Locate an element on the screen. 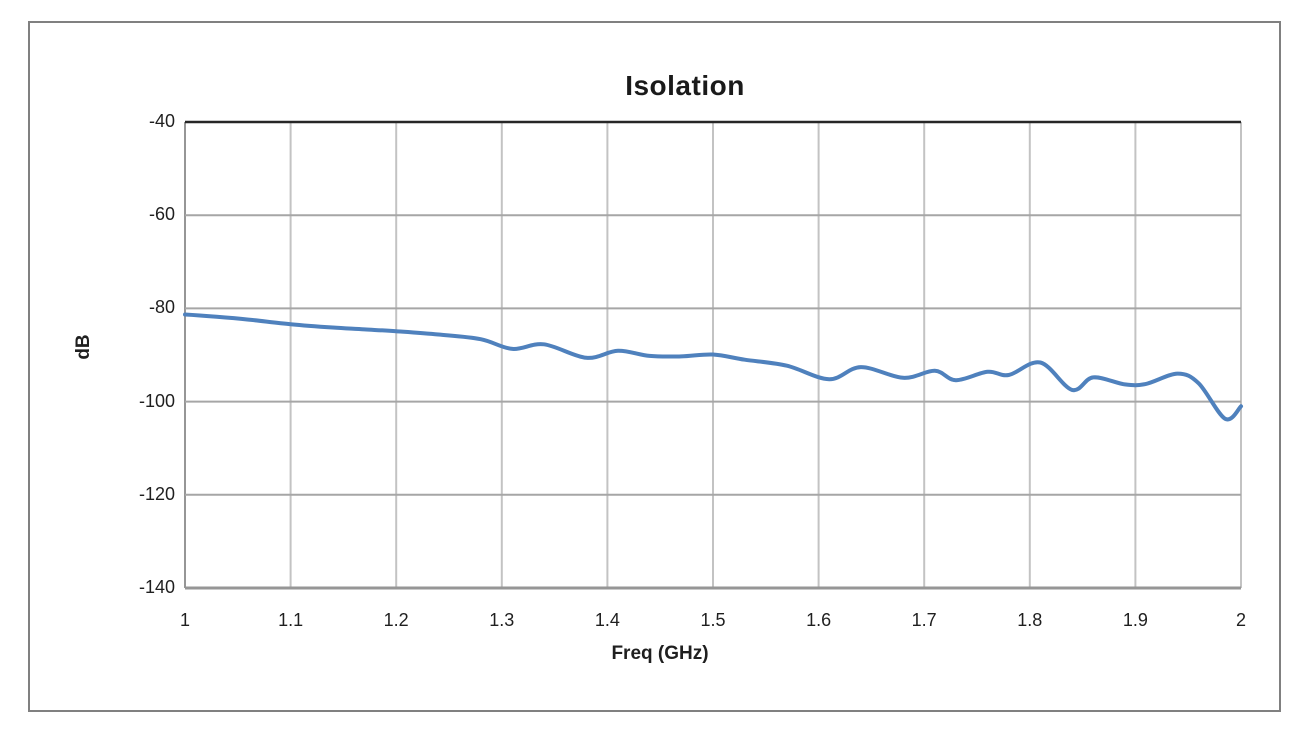  x-tick-label: 1.5 is located at coordinates (713, 620).